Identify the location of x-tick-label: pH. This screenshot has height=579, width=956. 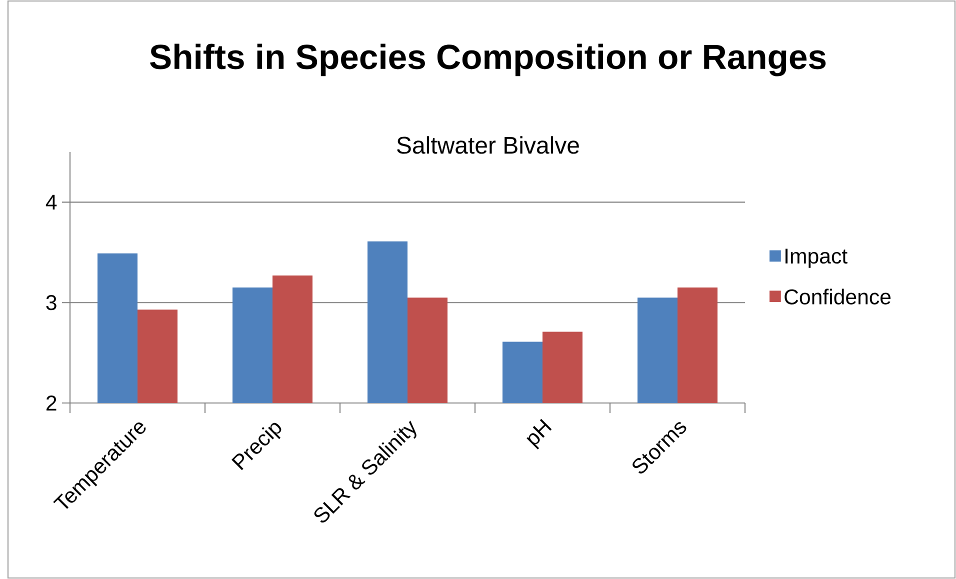
(539, 434).